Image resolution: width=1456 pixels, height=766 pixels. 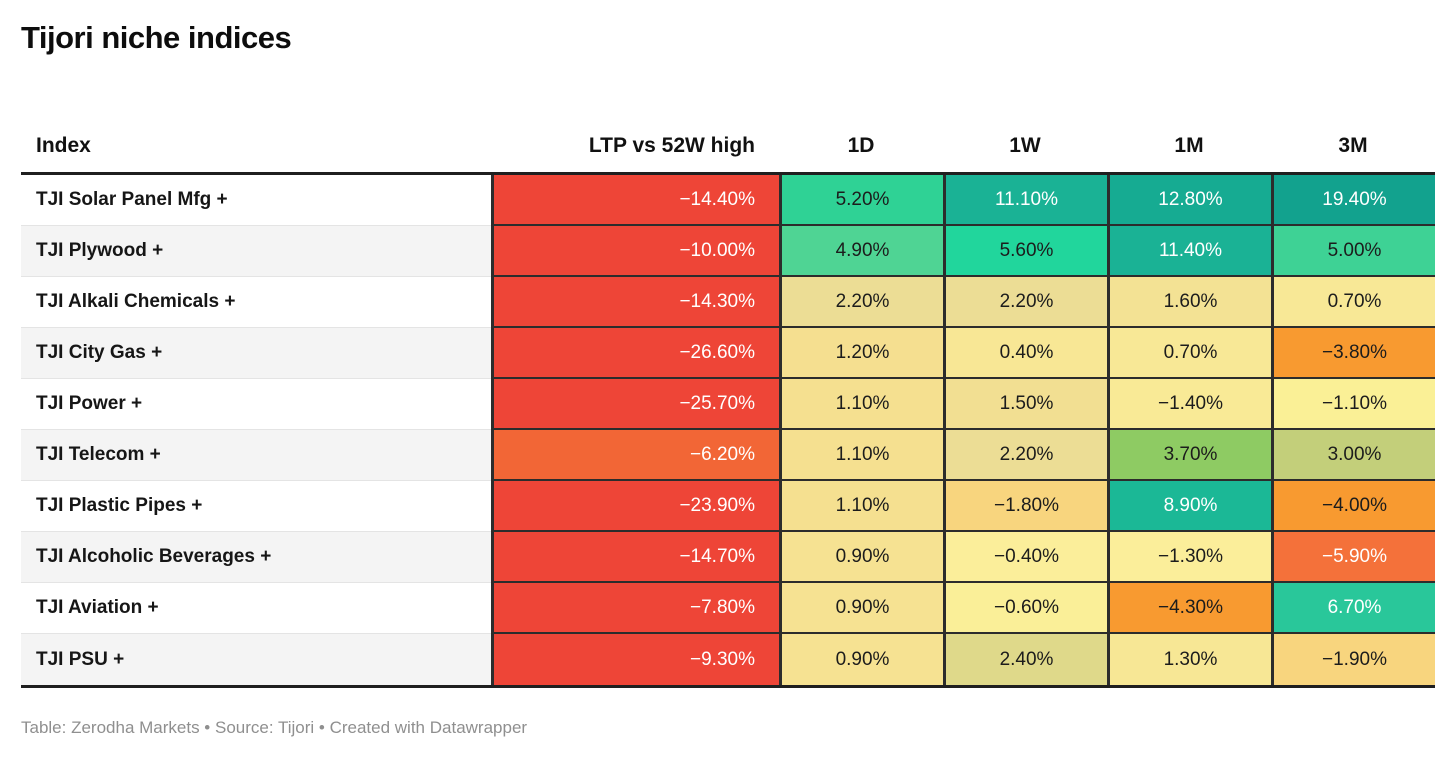 I want to click on heat-cell-1w: −0.60%, so click(x=1025, y=608).